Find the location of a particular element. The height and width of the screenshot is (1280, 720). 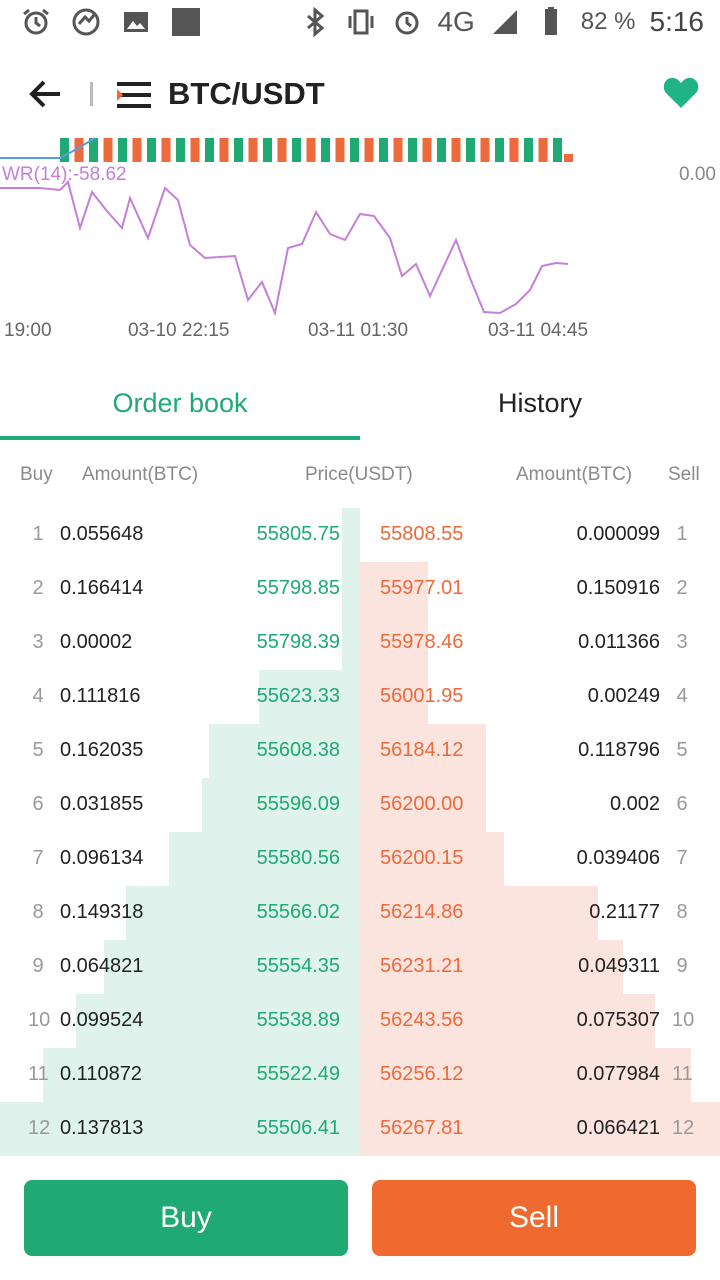

wr-axis-value: 0.00 is located at coordinates (697, 174).